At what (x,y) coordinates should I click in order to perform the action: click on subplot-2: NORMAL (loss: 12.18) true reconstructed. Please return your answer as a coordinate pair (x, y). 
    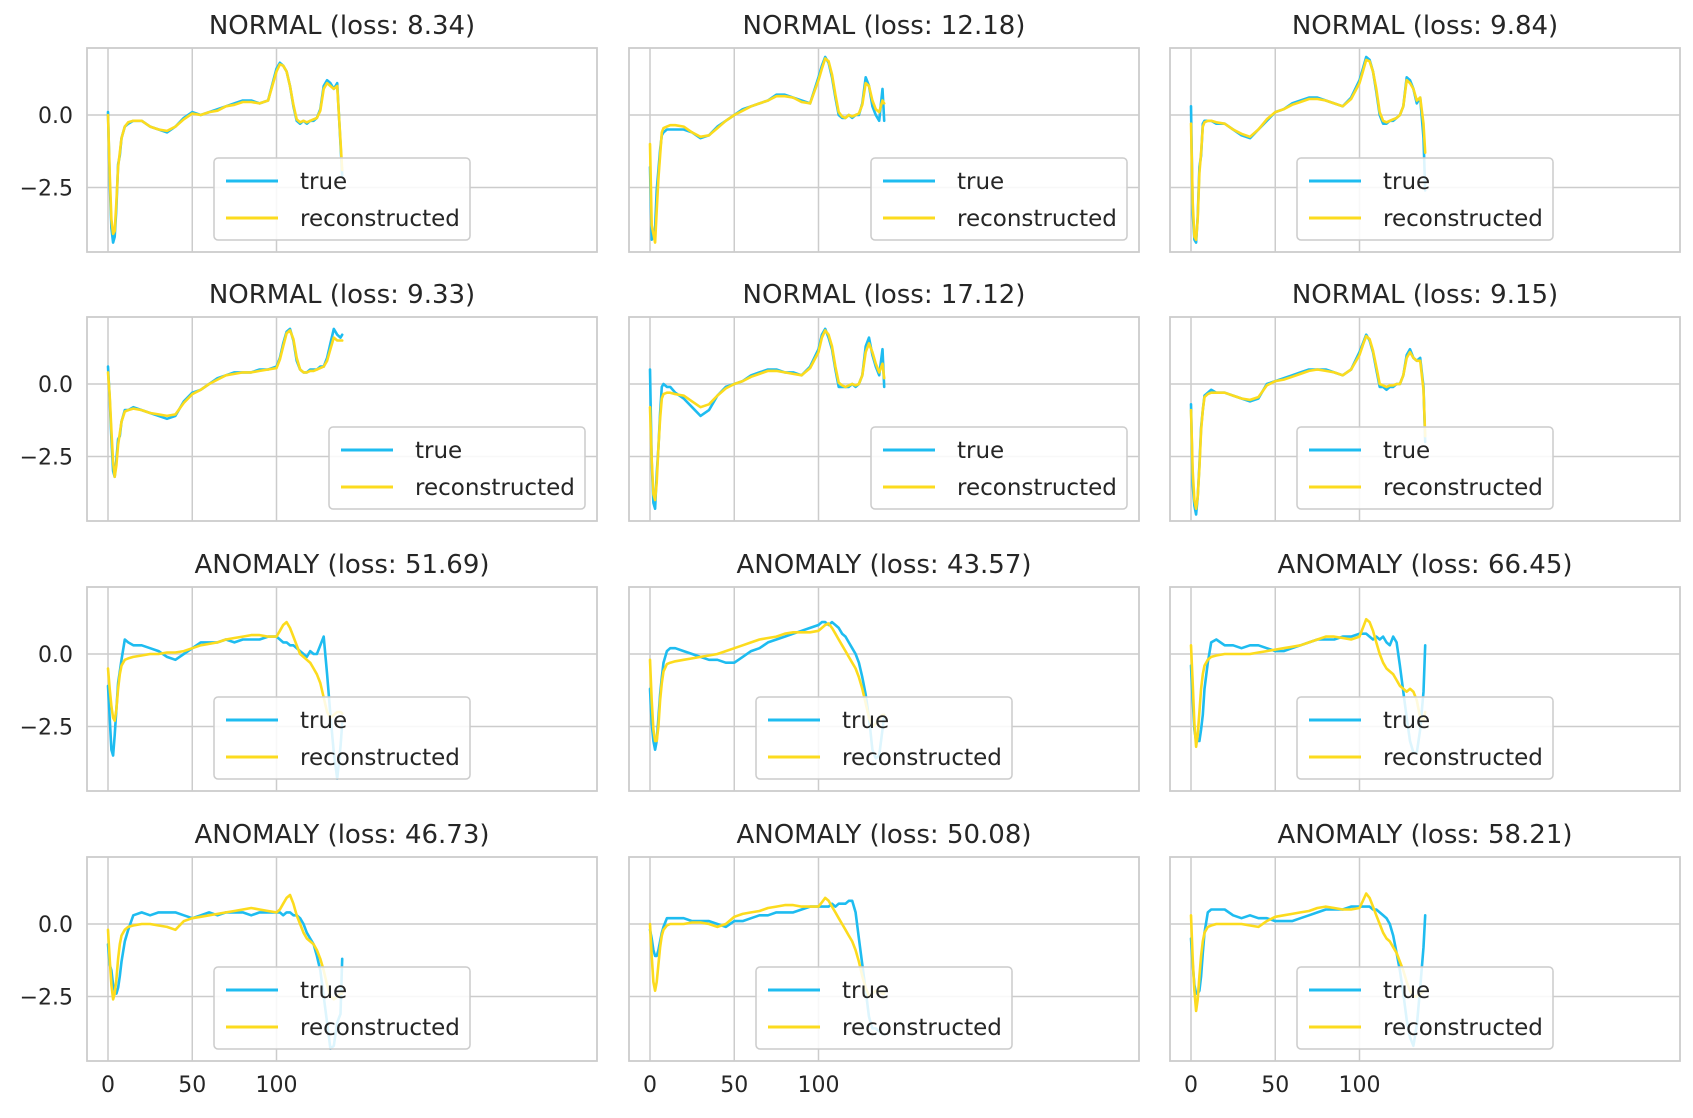
    Looking at the image, I should click on (884, 132).